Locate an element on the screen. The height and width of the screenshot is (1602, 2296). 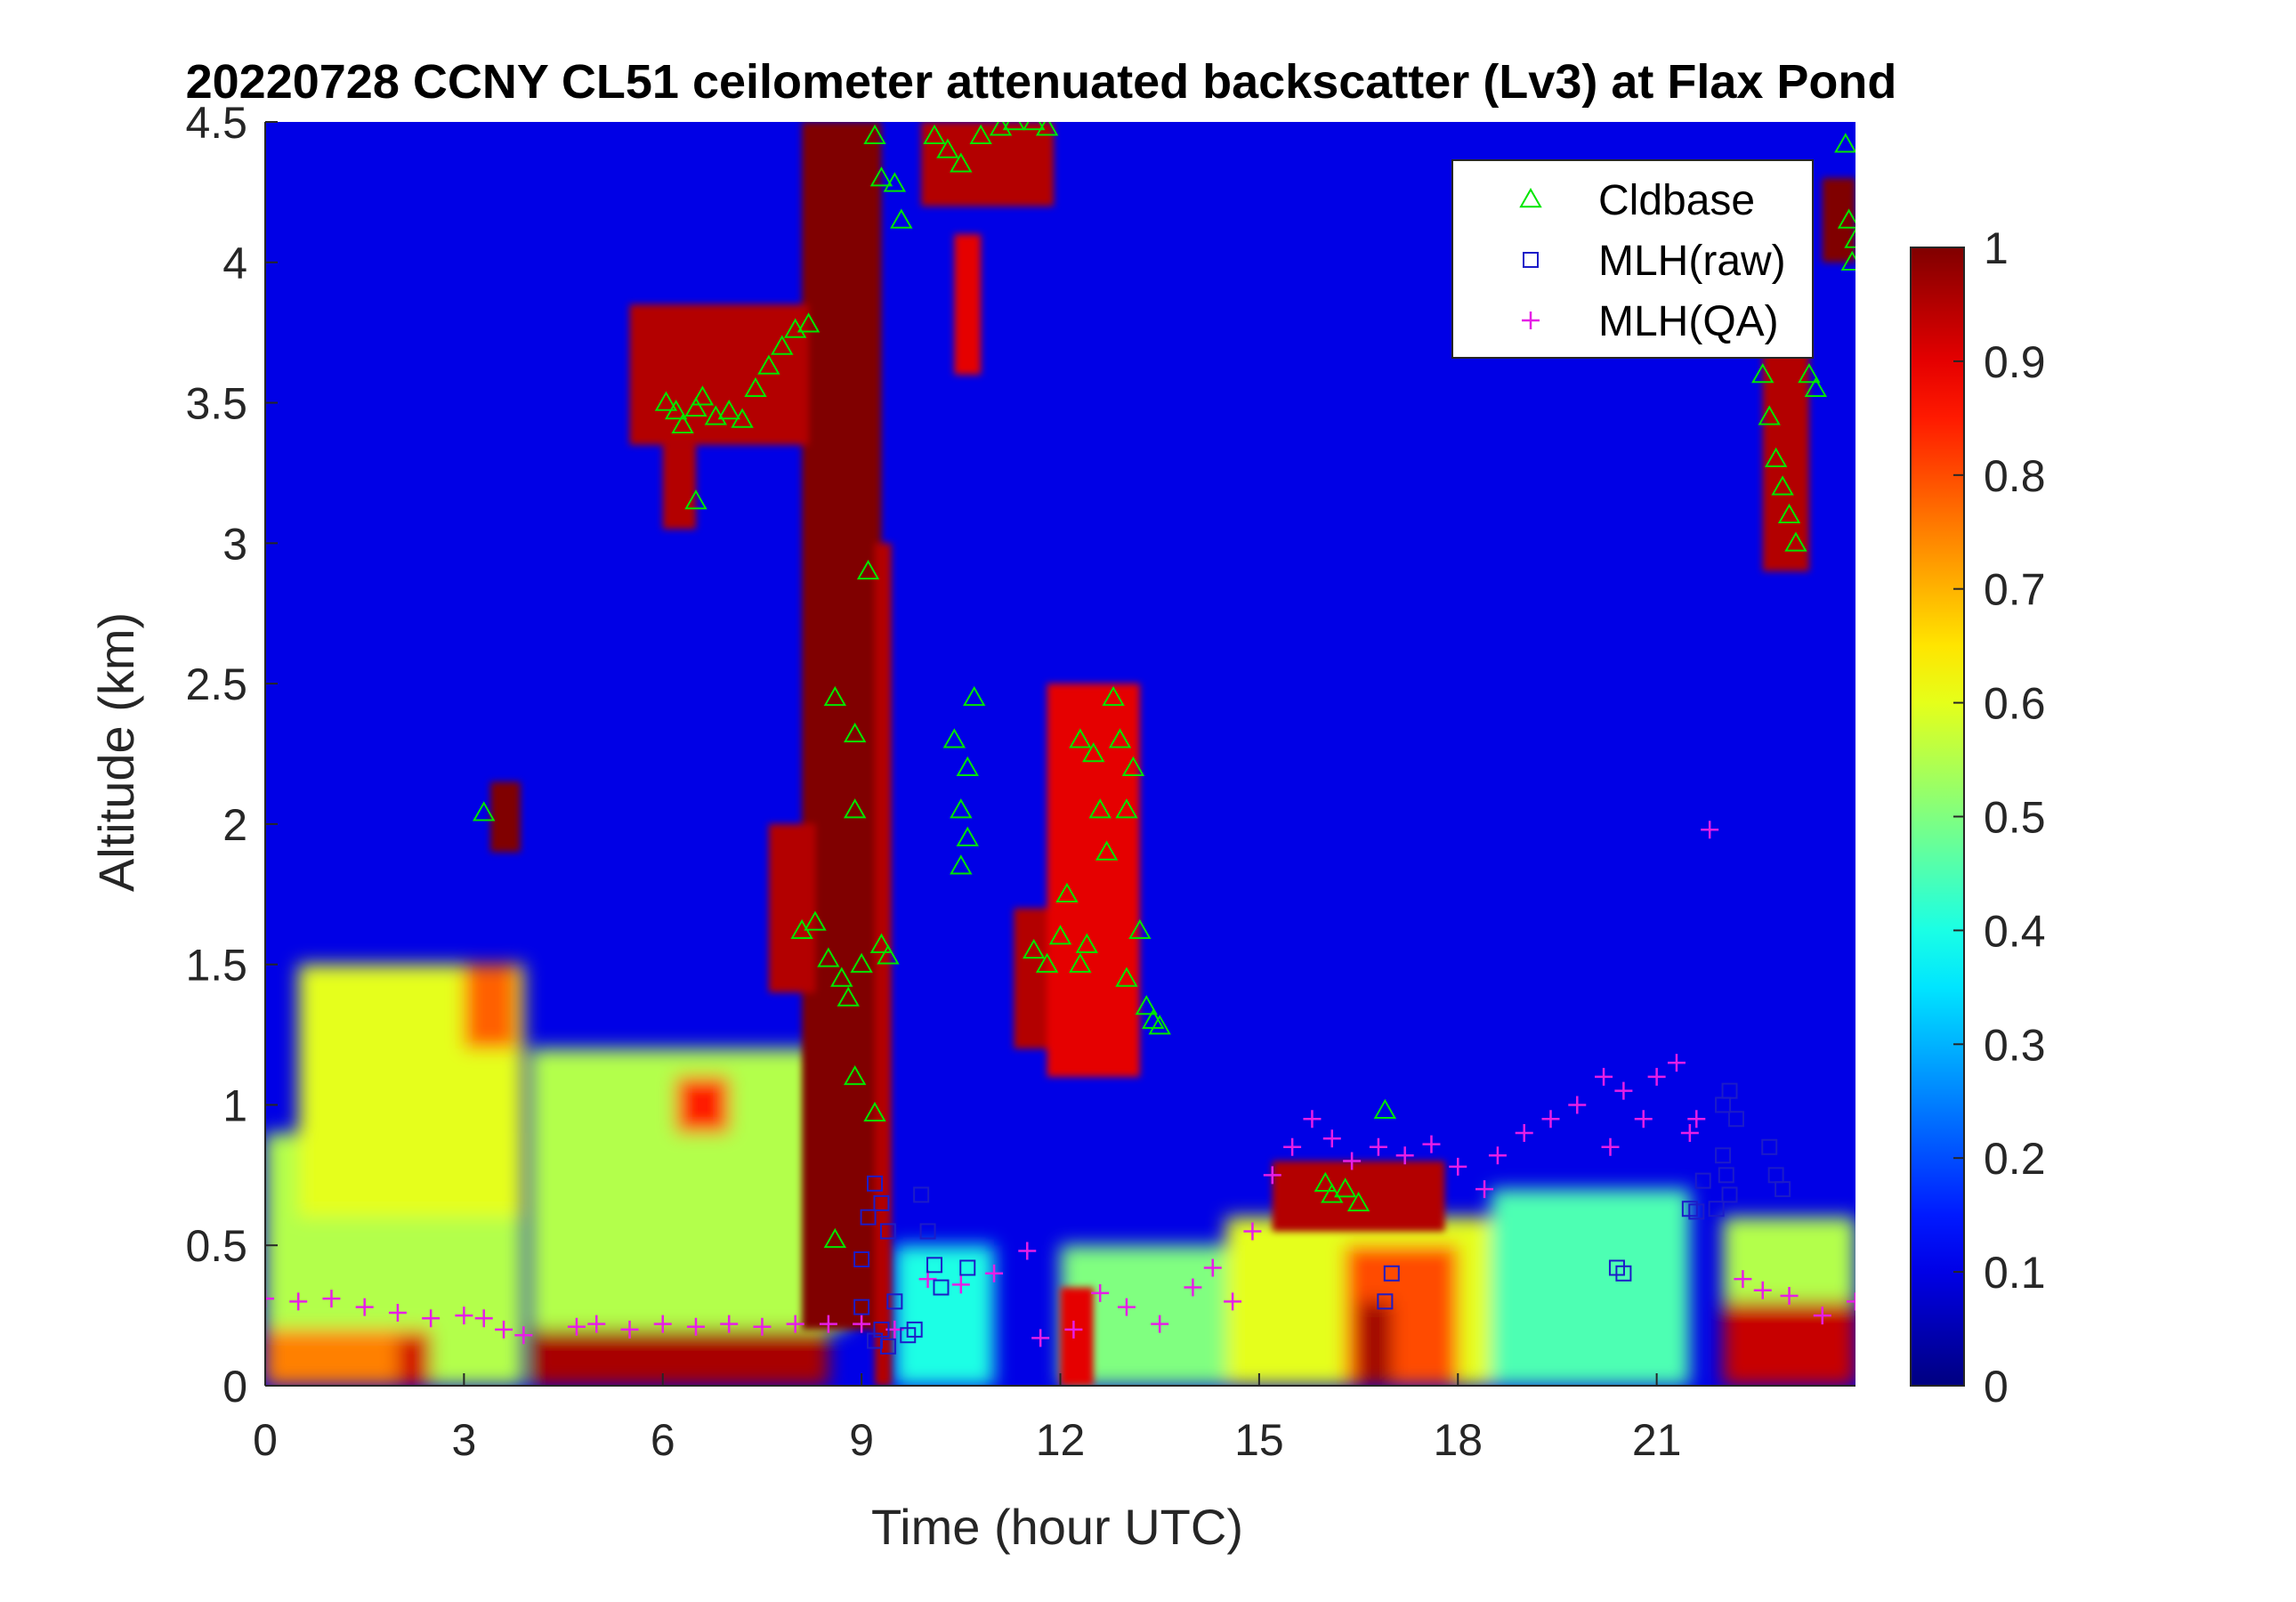
colorbar-tick-label: 0.9 is located at coordinates (2015, 362).